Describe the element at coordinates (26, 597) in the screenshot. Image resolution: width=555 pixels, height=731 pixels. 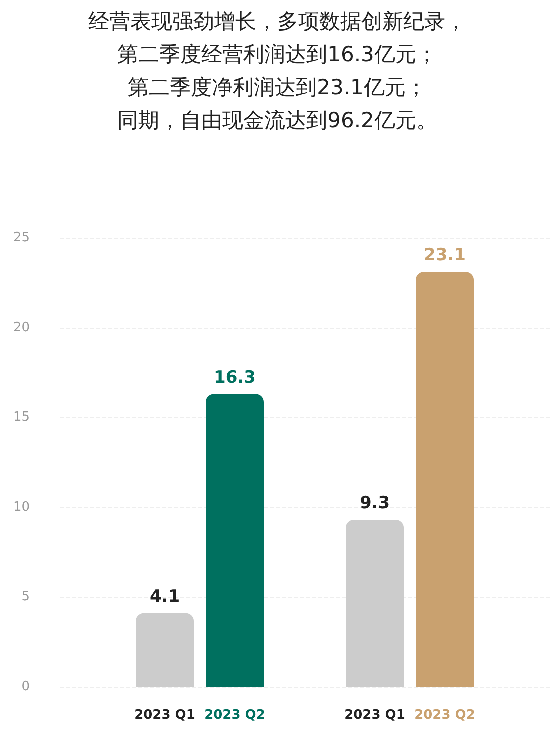
I see `y-tick-label: 5` at that location.